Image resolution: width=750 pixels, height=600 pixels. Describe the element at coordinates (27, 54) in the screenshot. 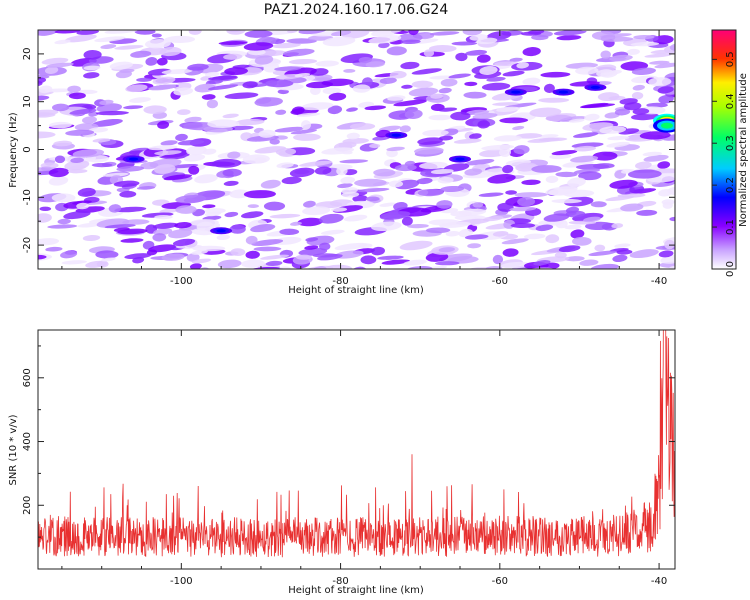

I see `heatmap-y-tick-label: 20` at that location.